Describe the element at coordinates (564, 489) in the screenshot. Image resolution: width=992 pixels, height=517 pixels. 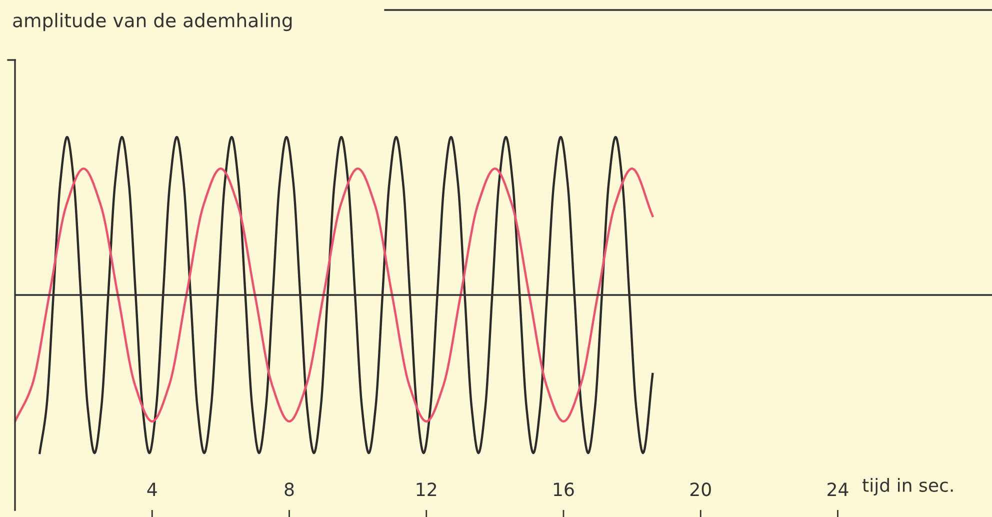
I see `x-tick-label: 16` at that location.